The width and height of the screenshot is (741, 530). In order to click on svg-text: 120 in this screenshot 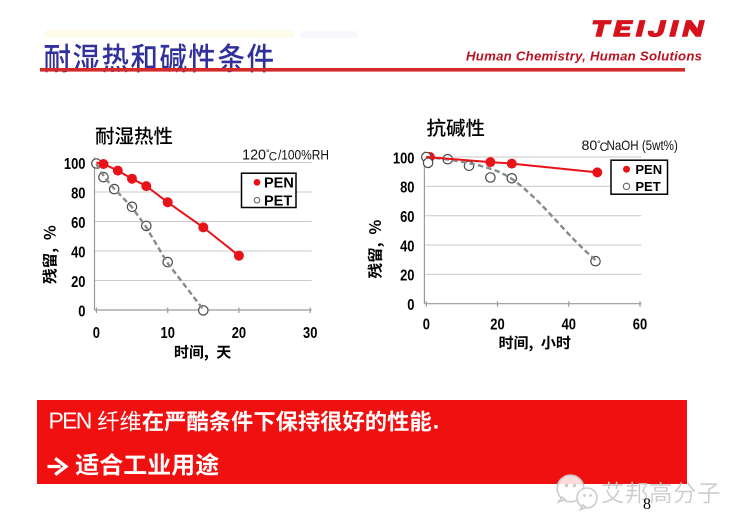, I will do `click(254, 156)`.